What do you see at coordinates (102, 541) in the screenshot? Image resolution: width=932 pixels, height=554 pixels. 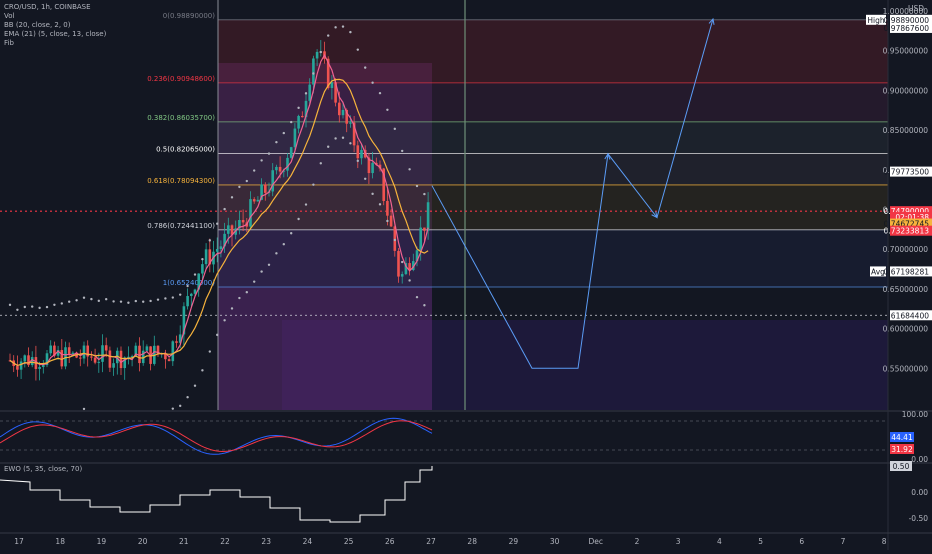 I see `time-axis-tick: 19` at bounding box center [102, 541].